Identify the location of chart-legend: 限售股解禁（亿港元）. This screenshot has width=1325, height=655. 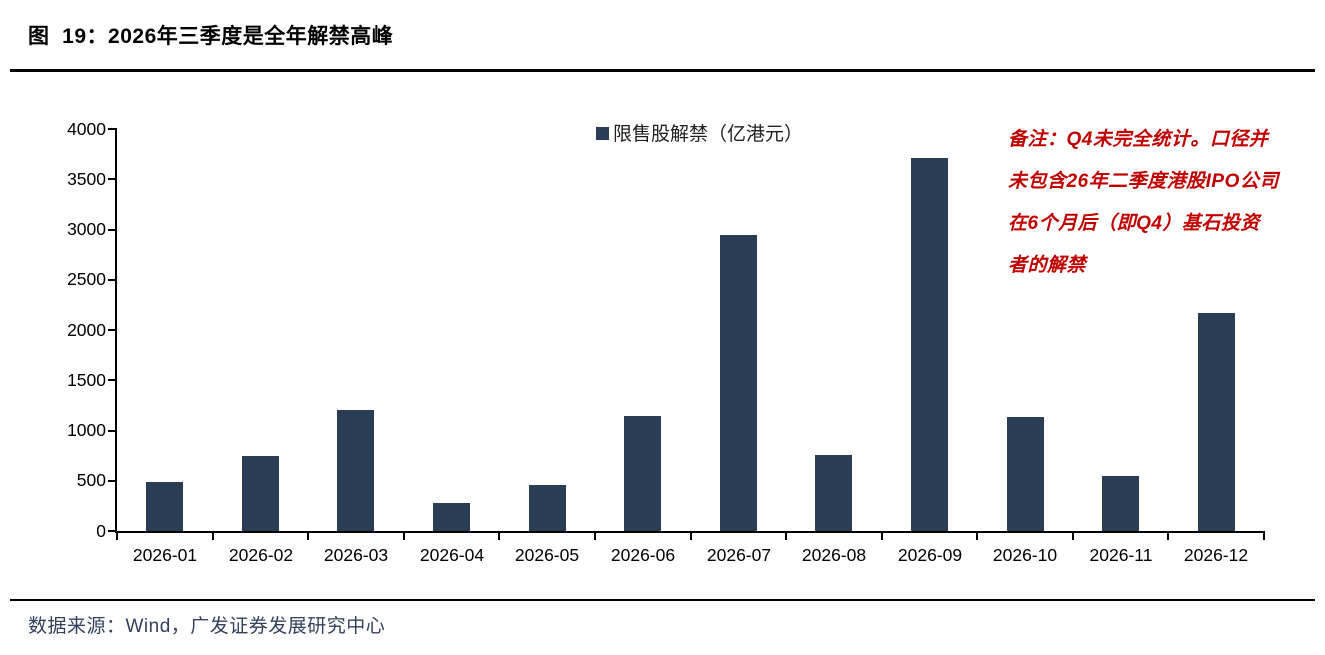
(699, 132).